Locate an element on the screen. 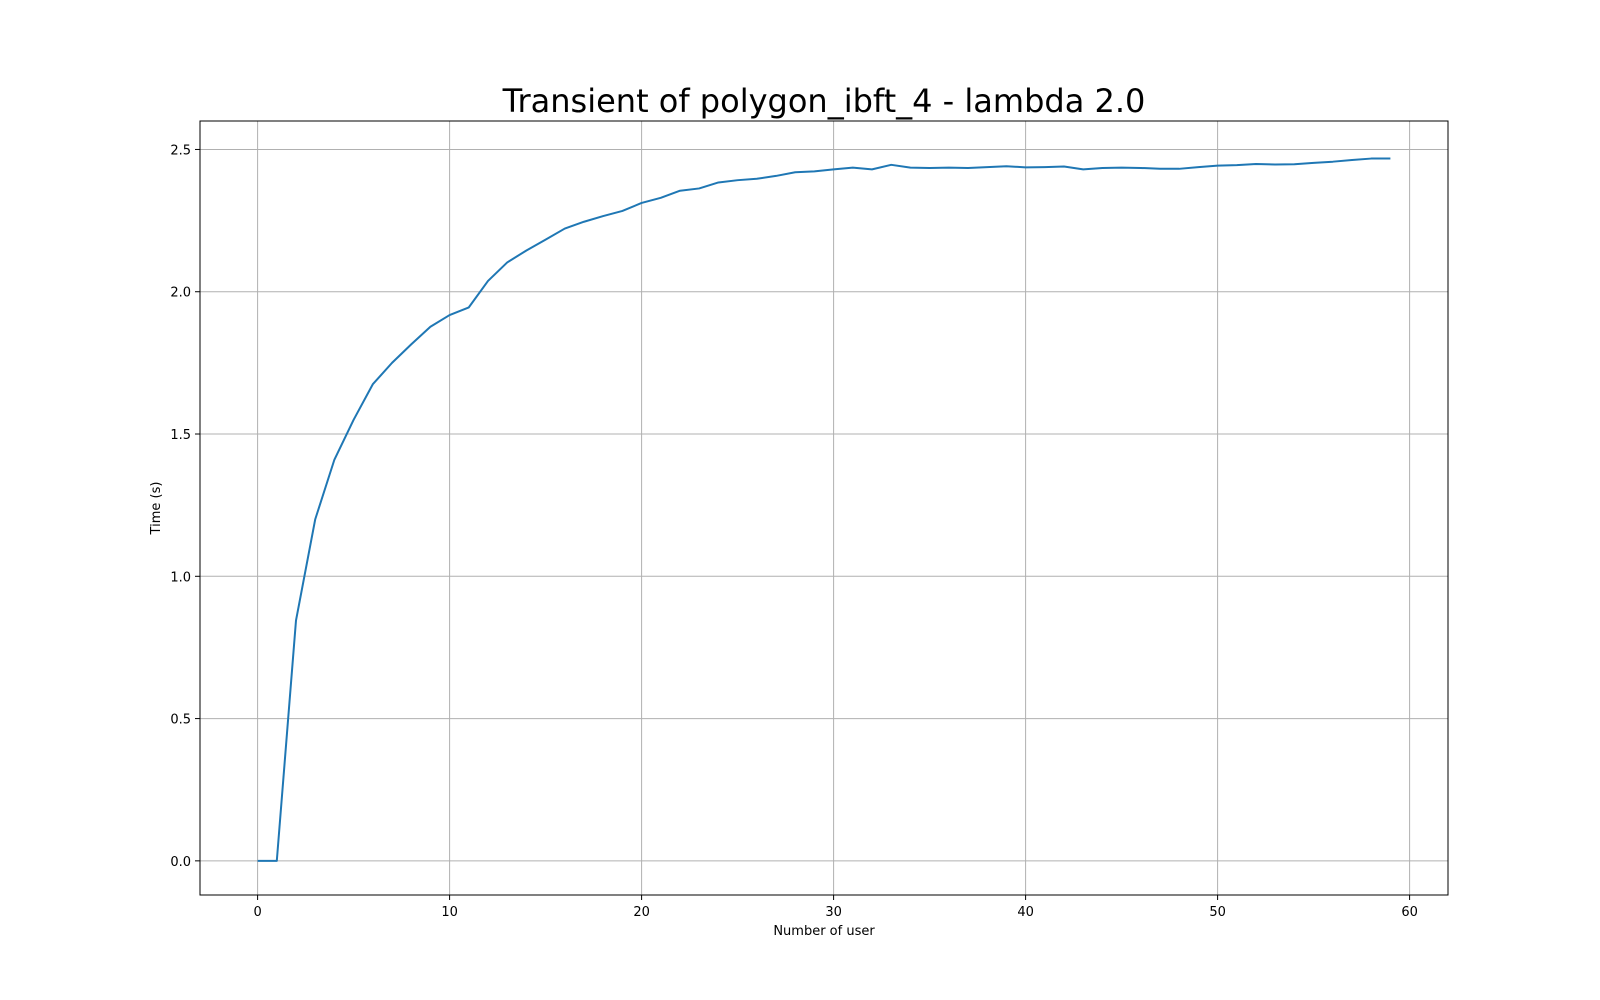  x-axis-label: Number of user is located at coordinates (824, 931).